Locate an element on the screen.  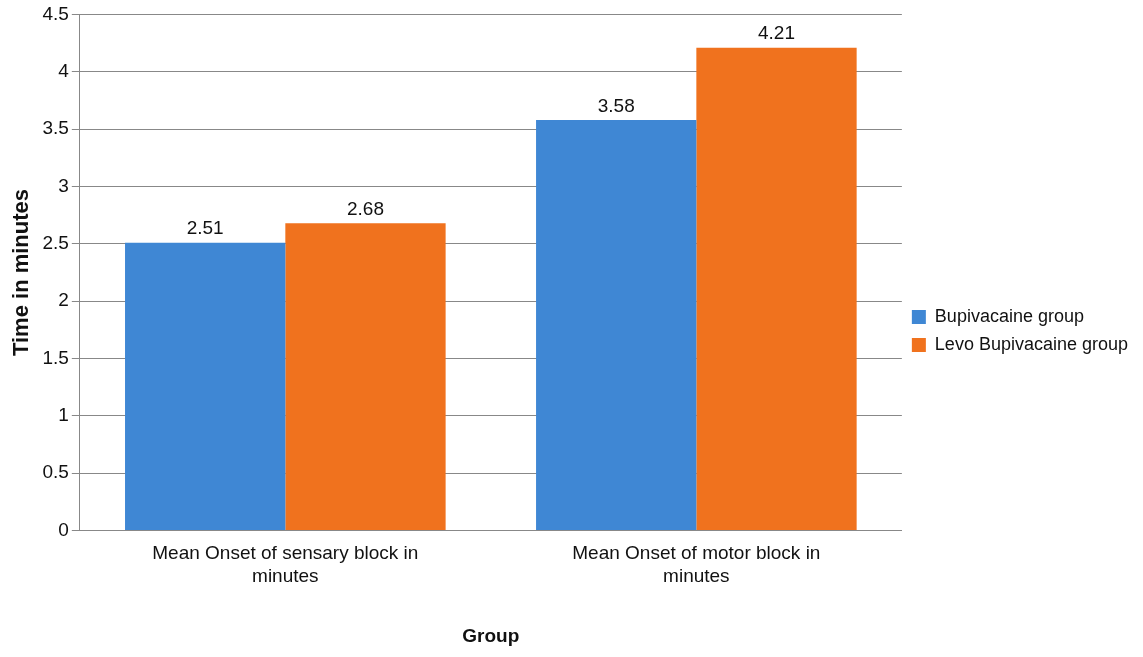
y-tick-label: 4.5 is located at coordinates (55, 13).